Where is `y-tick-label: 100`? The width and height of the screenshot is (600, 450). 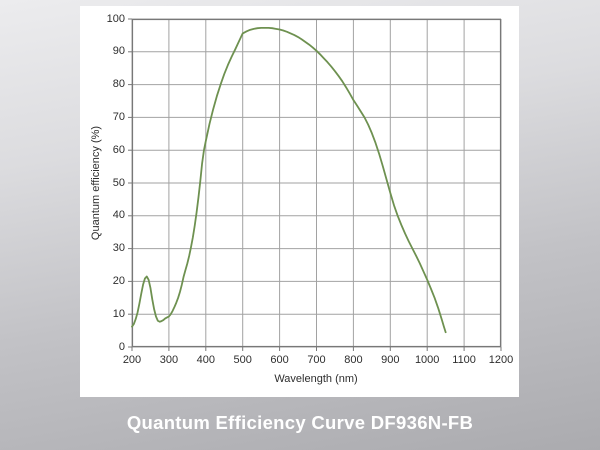 y-tick-label: 100 is located at coordinates (115, 18).